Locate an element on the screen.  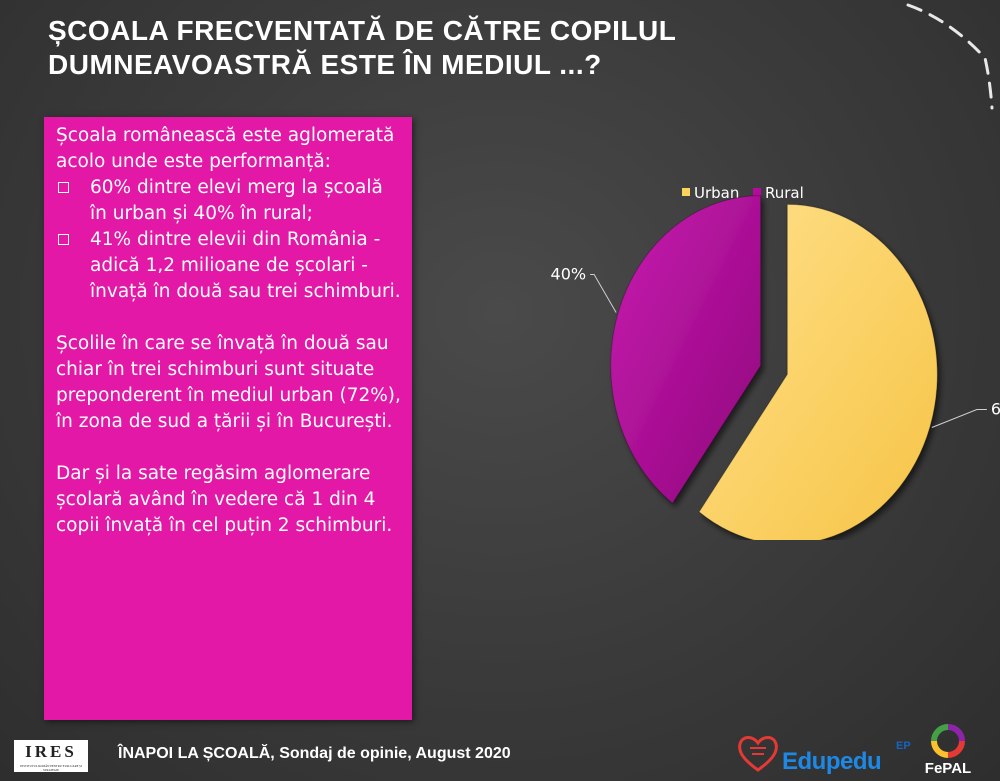
title-line-2: DUMNEAVOASTRĂ ESTE ÎN MEDIUL ...? is located at coordinates (325, 64).